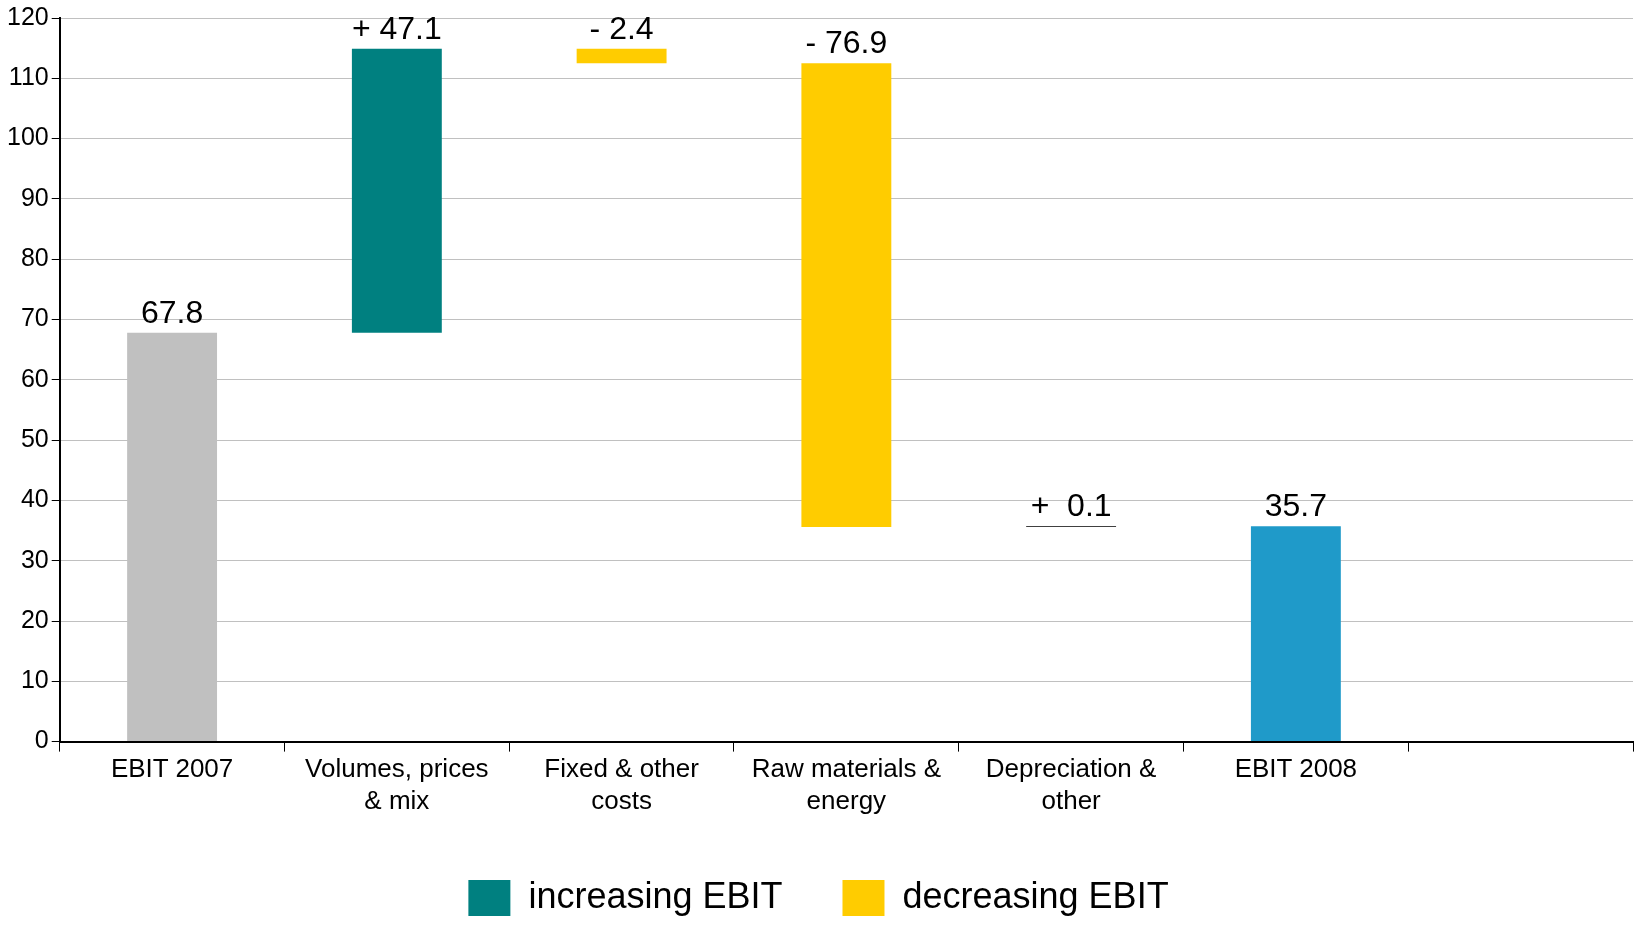  What do you see at coordinates (28, 76) in the screenshot?
I see `y-tick-label: 110` at bounding box center [28, 76].